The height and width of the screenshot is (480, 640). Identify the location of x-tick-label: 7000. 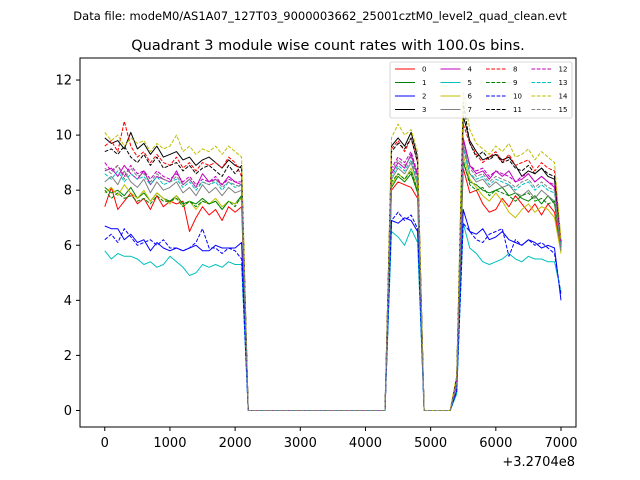
(560, 443).